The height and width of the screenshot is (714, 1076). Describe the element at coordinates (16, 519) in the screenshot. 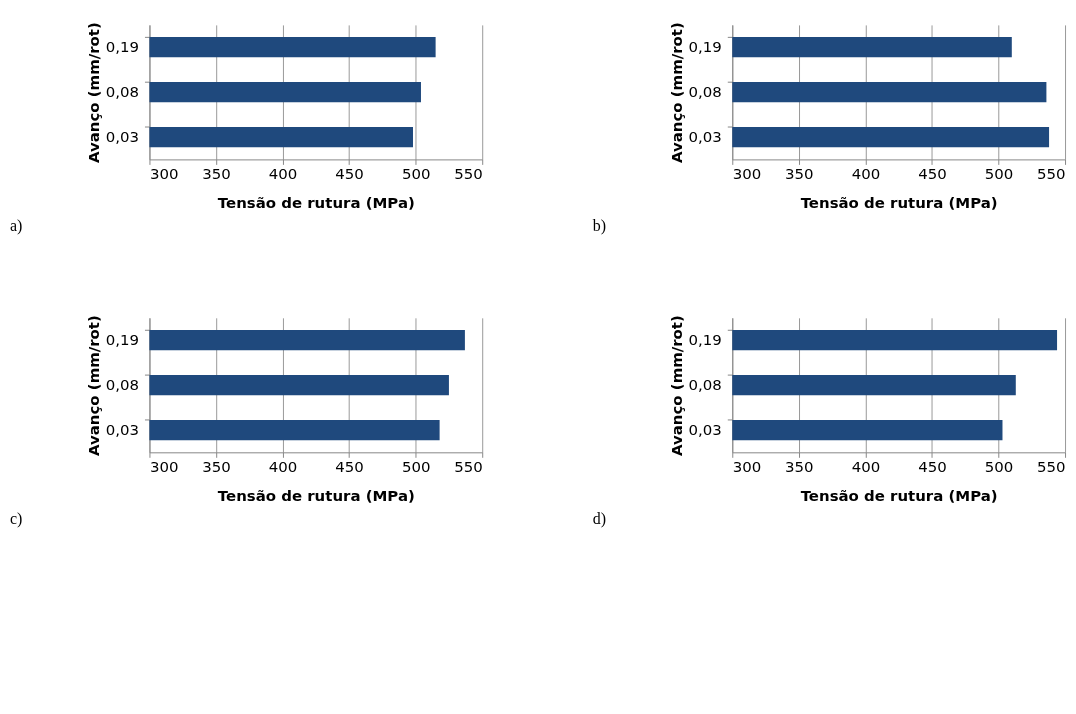

I see `text: c)` at that location.